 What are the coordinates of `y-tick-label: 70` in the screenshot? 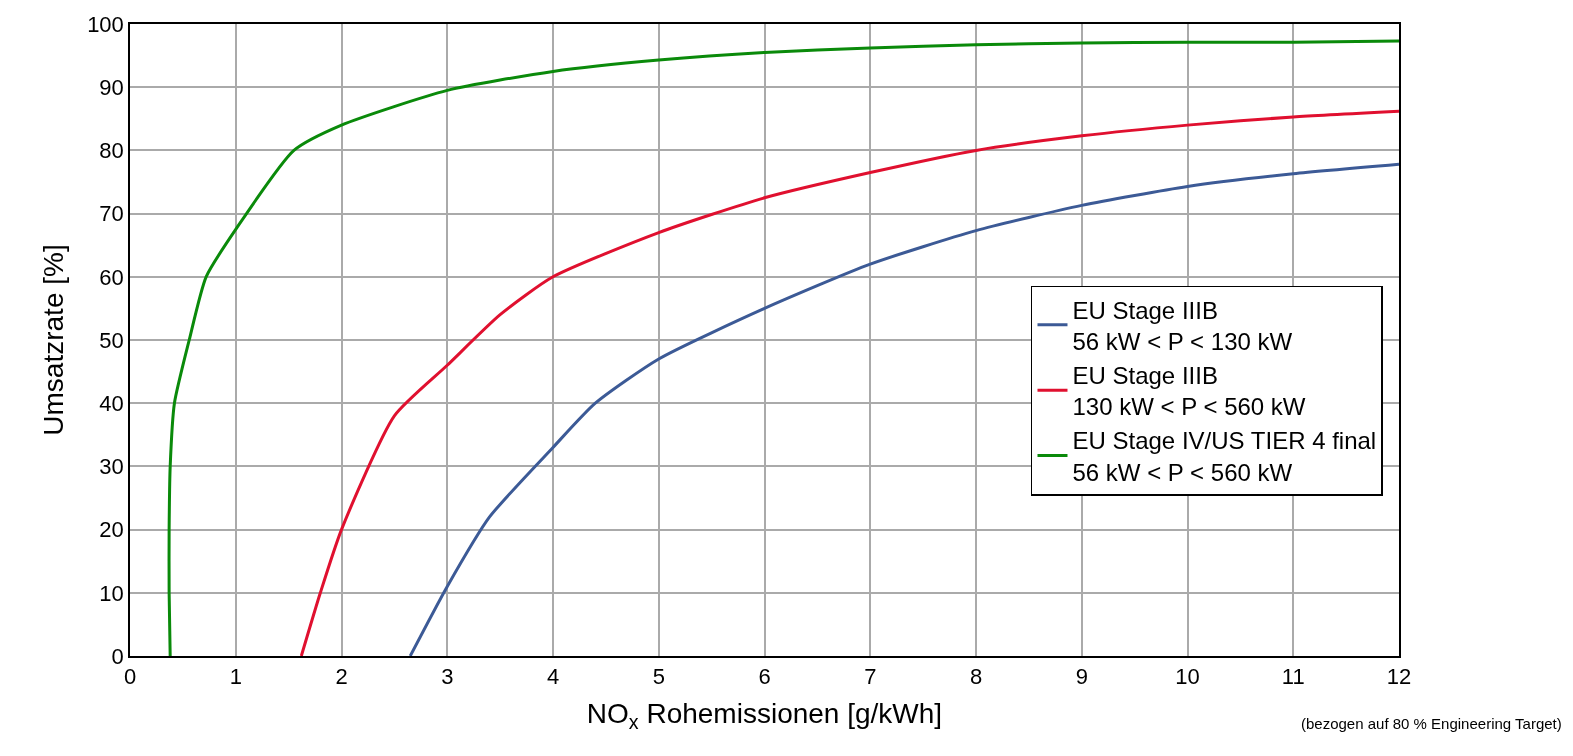 It's located at (111, 214).